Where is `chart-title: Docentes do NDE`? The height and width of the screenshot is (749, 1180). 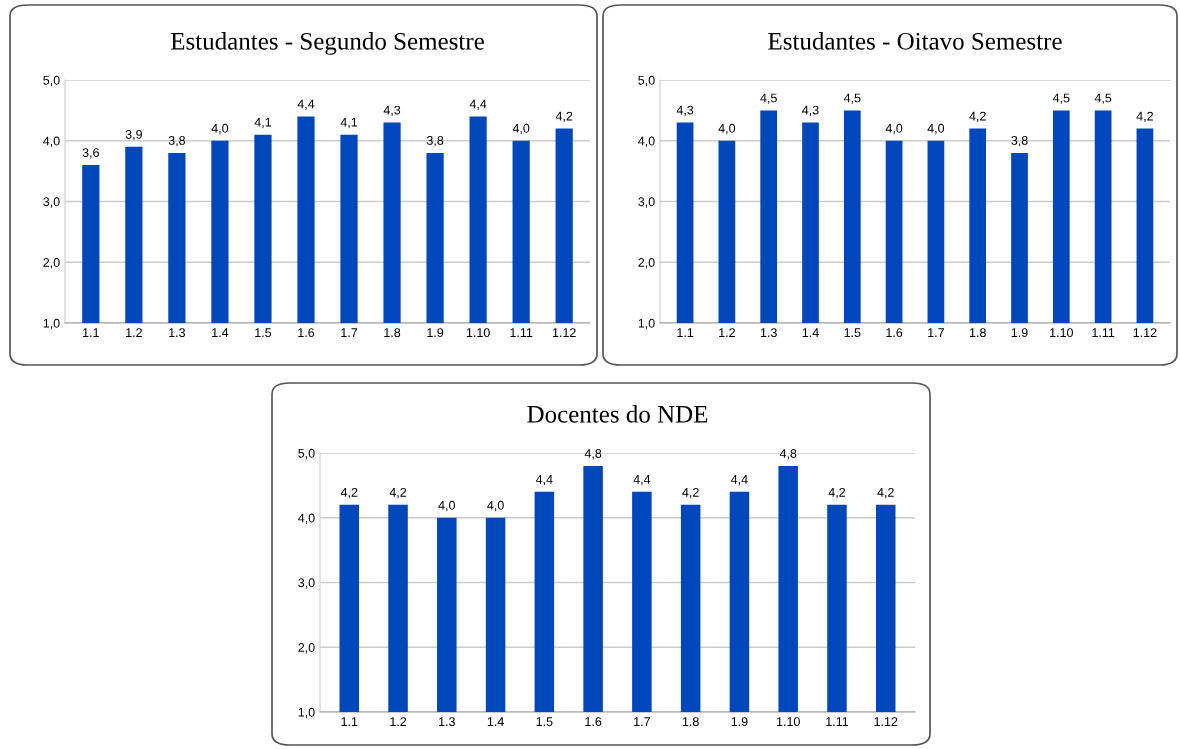
chart-title: Docentes do NDE is located at coordinates (617, 414).